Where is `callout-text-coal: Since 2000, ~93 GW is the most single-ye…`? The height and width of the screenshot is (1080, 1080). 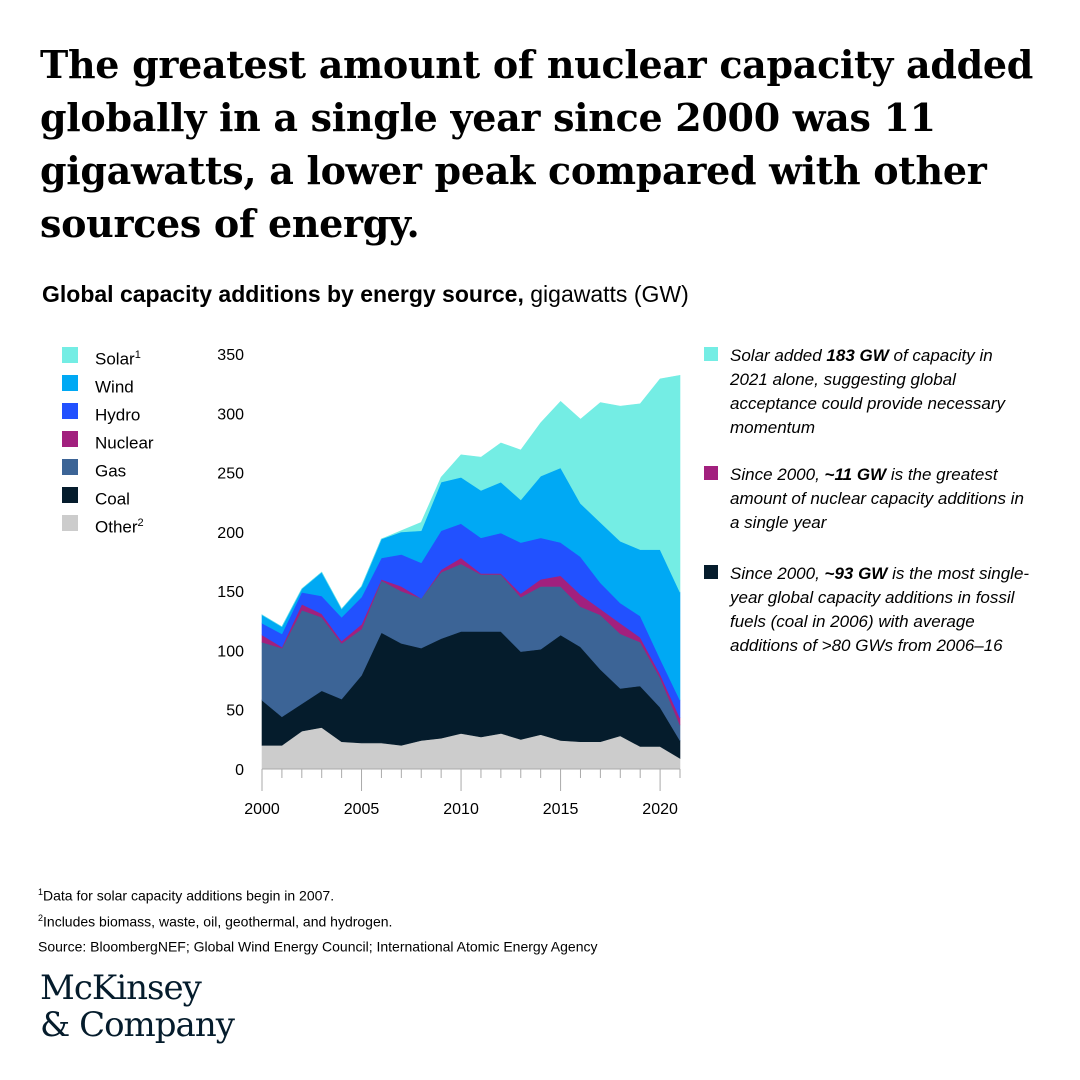
callout-text-coal: Since 2000, ~93 GW is the most single-ye… is located at coordinates (880, 609).